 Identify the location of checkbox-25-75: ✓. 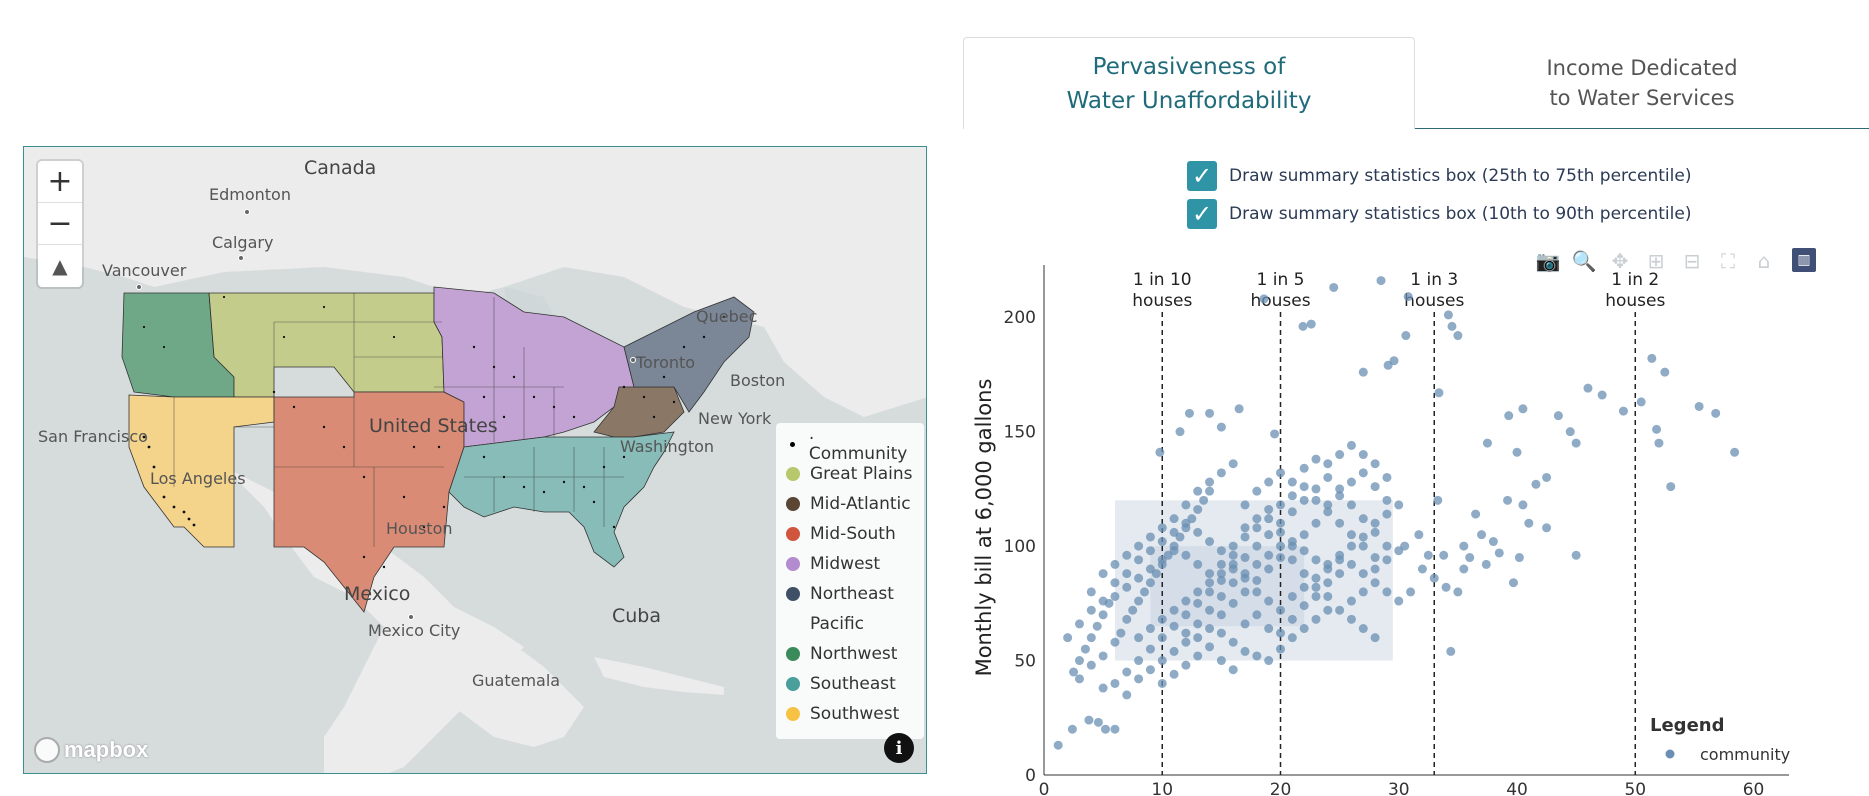
(1202, 176).